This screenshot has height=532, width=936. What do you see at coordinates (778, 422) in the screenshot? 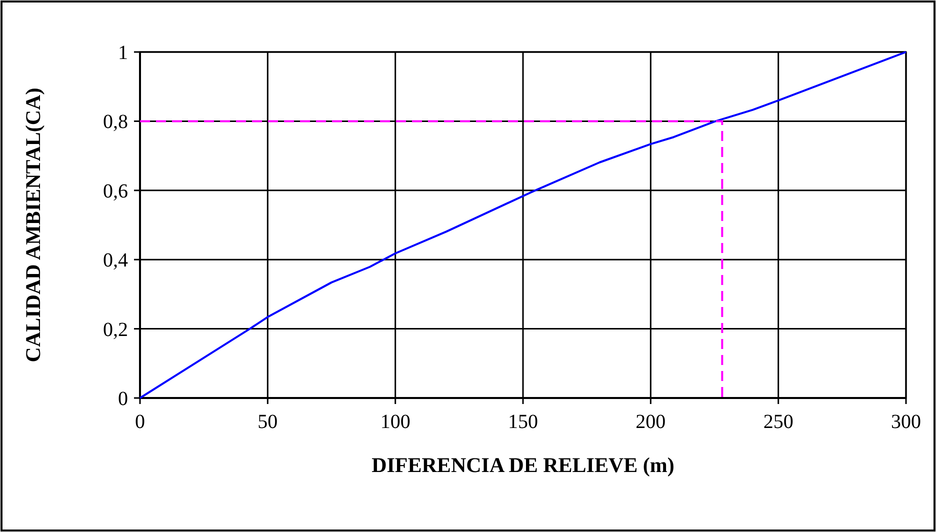
I see `x-tick-label: 250` at bounding box center [778, 422].